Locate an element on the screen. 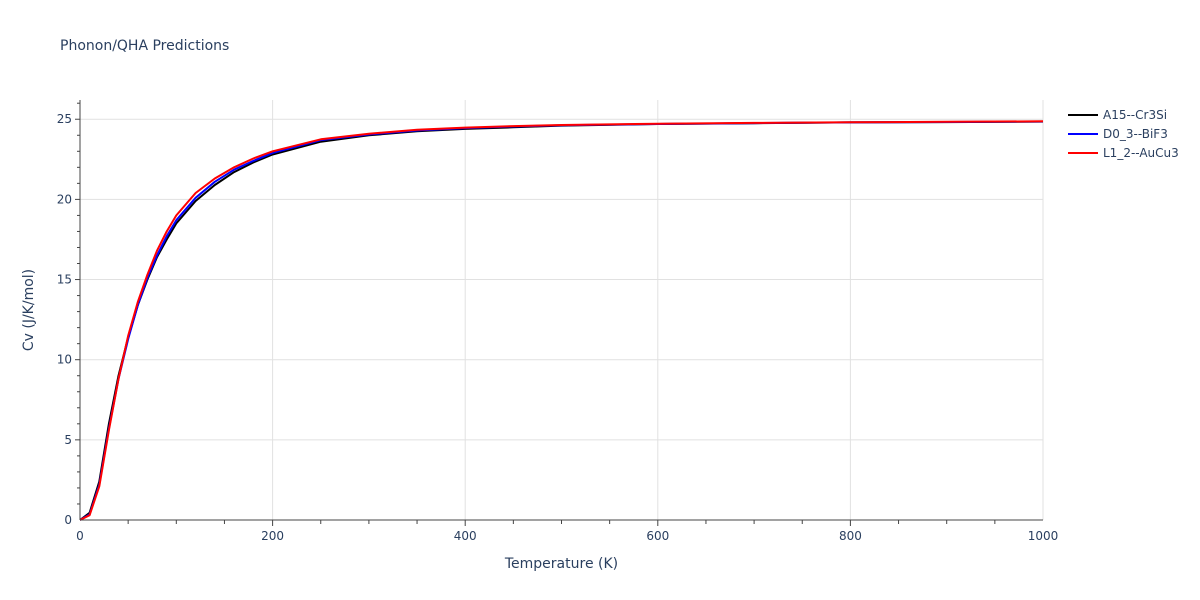 This screenshot has width=1200, height=600. legend-label: L1_2--AuCu3 is located at coordinates (1141, 153).